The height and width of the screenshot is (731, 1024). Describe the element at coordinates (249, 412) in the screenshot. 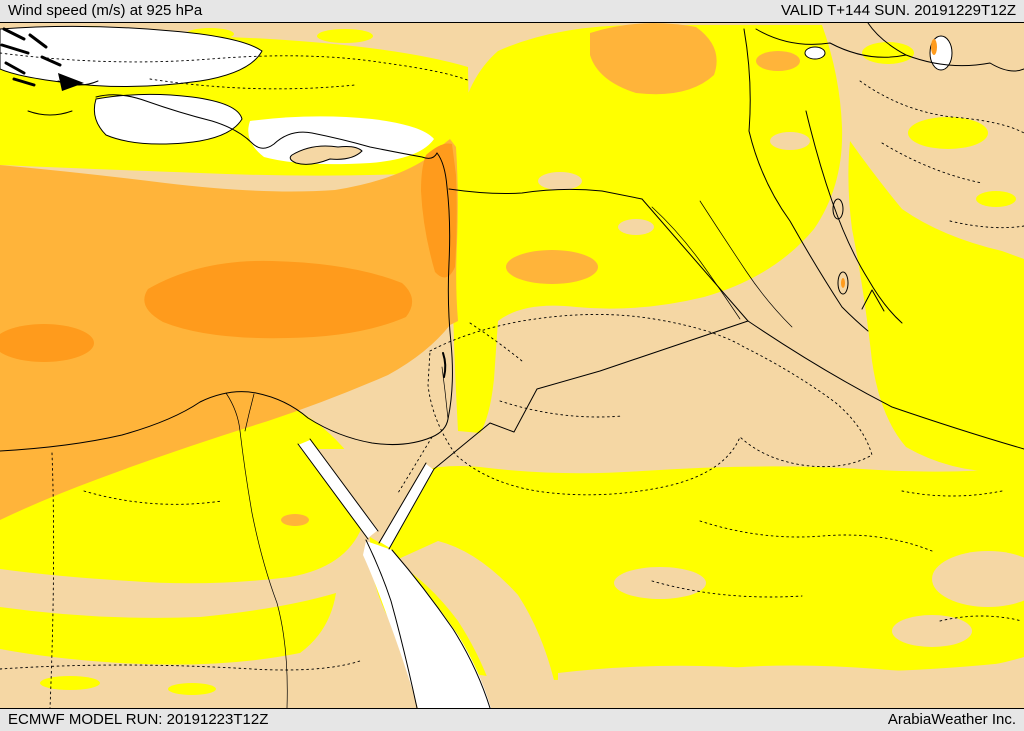

I see `nile-delta-branch` at that location.